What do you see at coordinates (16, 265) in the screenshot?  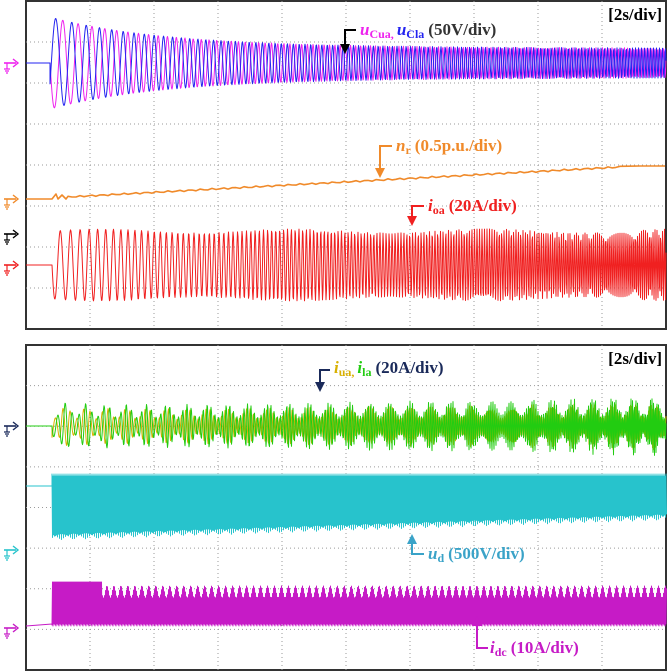 I see `ground-marker-ioa-head` at bounding box center [16, 265].